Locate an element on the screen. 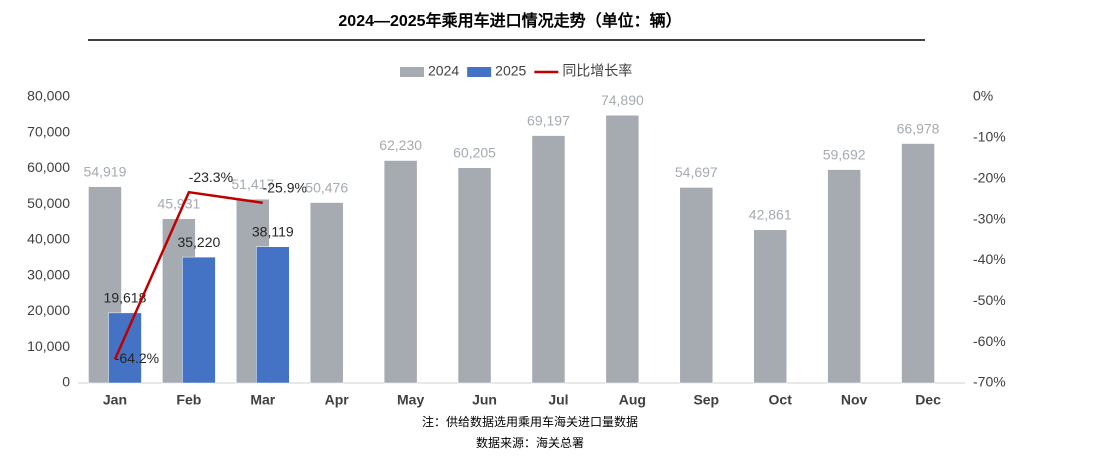 The width and height of the screenshot is (1099, 465). line-label: -25.9% is located at coordinates (285, 188).